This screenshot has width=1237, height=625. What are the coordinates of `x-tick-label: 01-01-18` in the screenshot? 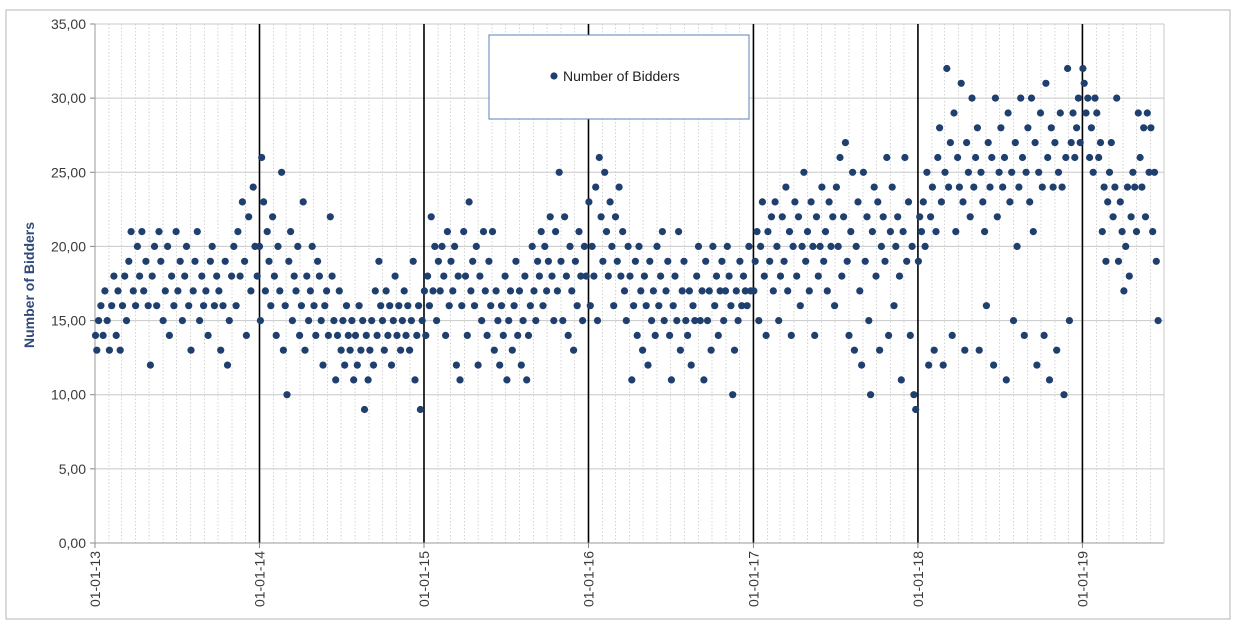 It's located at (918, 579).